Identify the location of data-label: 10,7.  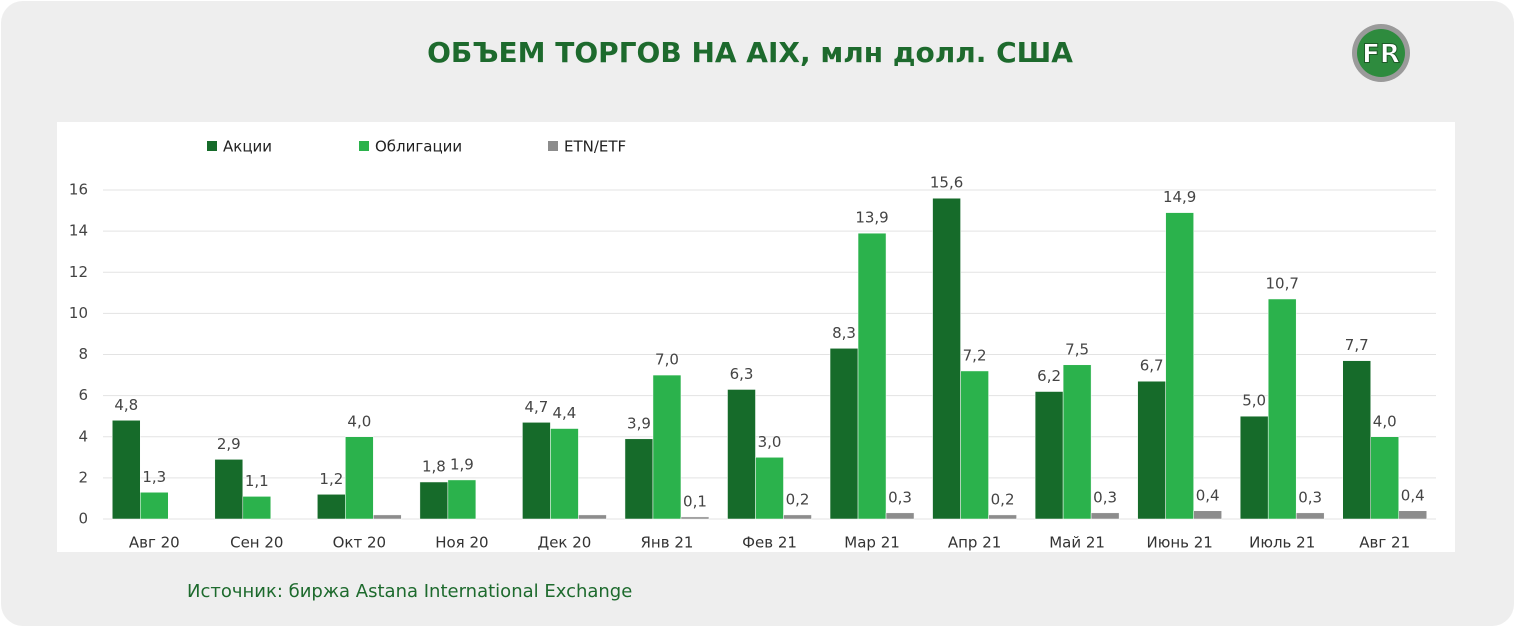
(1281, 283).